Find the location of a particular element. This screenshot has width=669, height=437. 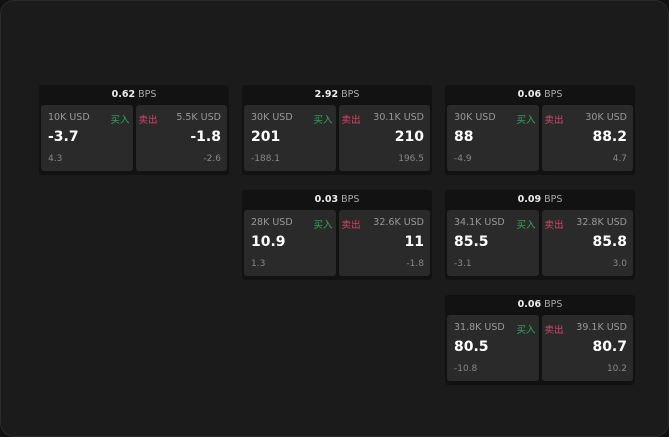

sell-size: 30.1K USD is located at coordinates (398, 117).